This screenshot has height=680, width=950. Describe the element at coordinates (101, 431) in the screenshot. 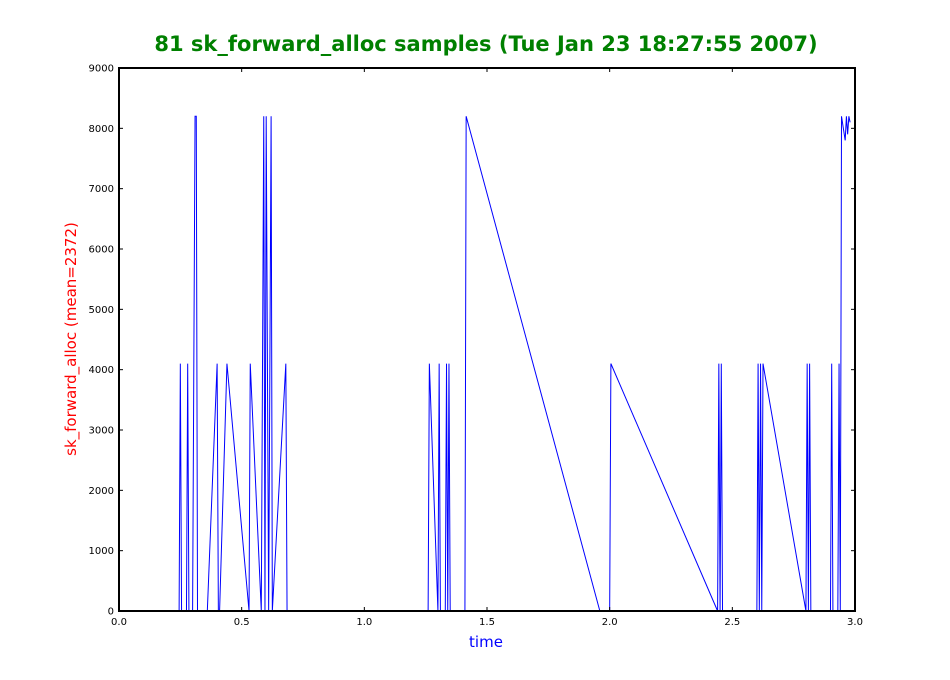

I see `y-tick-label: 3000` at that location.